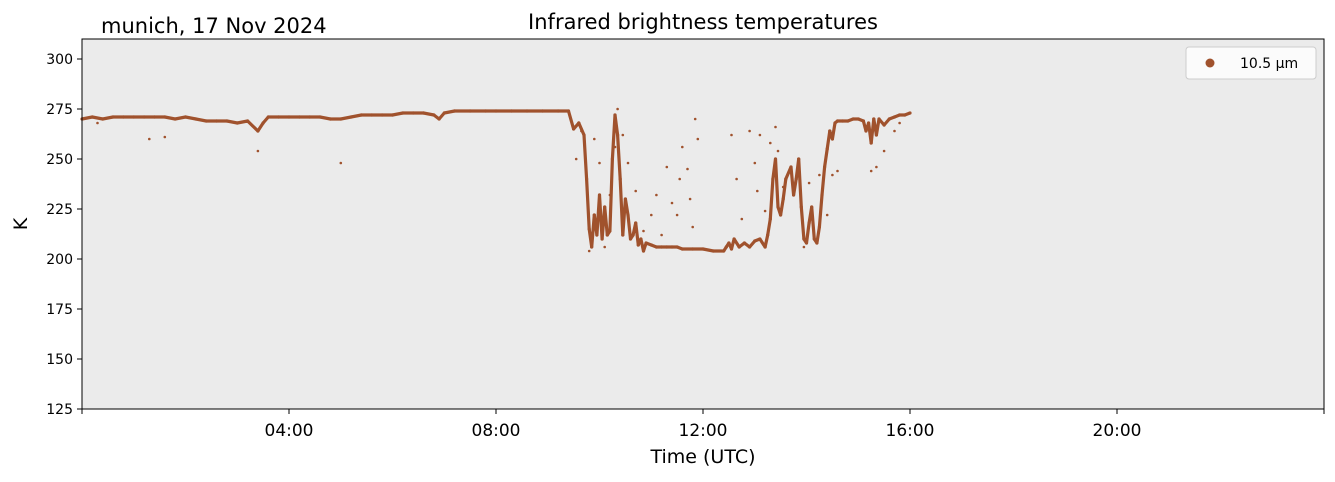 Image resolution: width=1335 pixels, height=482 pixels. Describe the element at coordinates (59, 160) in the screenshot. I see `y-tick-label: 250` at that location.